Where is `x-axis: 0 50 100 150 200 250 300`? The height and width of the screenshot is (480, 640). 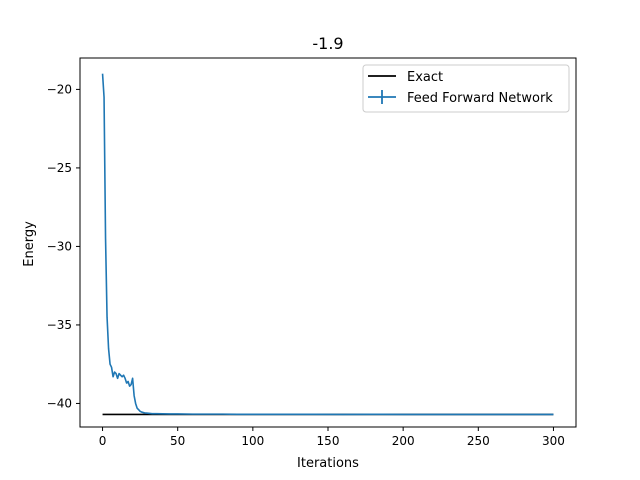 x-axis: 0 50 100 150 200 250 300 is located at coordinates (332, 437).